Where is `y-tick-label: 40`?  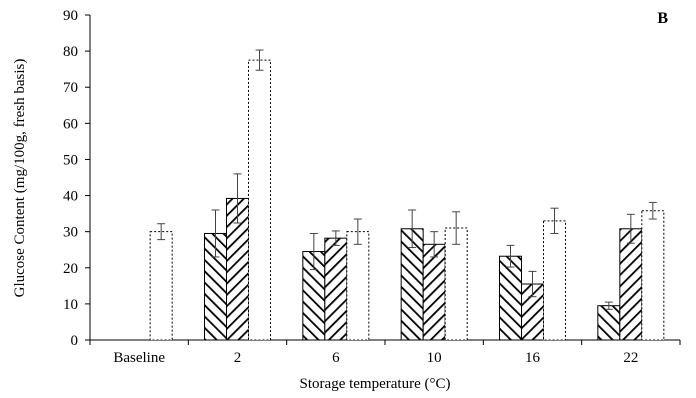
y-tick-label: 40 is located at coordinates (70, 197).